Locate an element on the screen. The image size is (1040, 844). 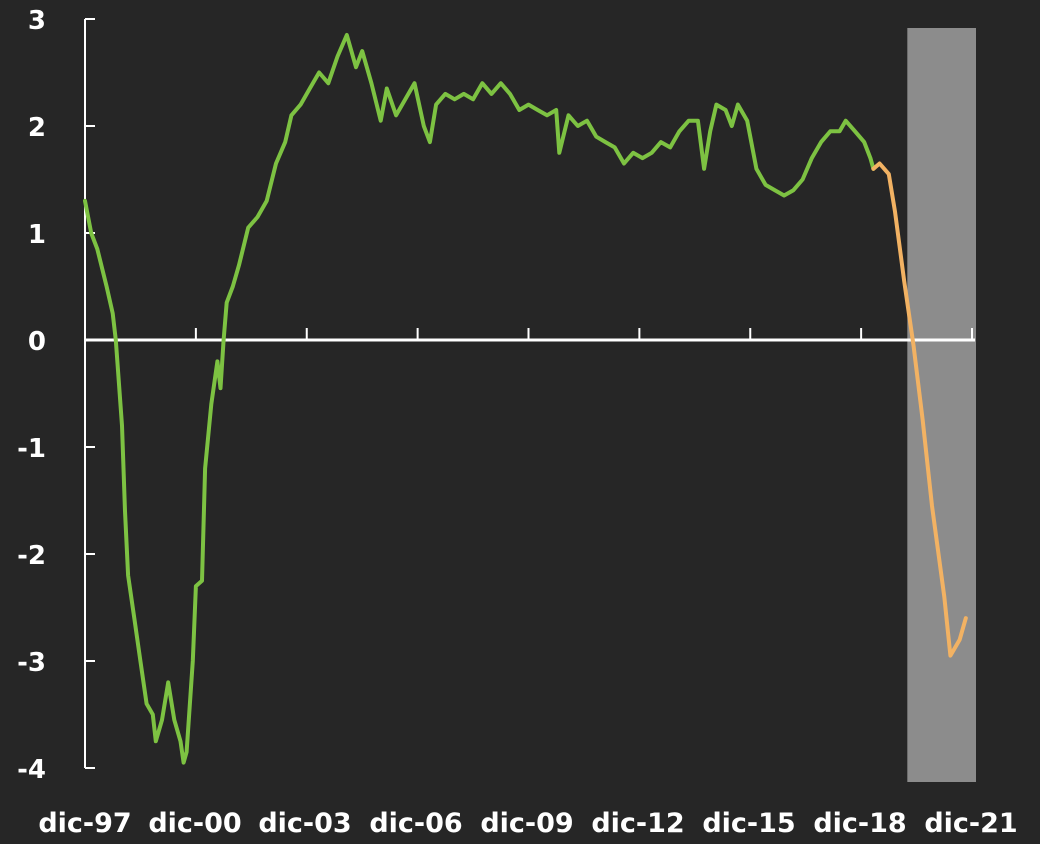
series-line-forecast is located at coordinates (919, 409).